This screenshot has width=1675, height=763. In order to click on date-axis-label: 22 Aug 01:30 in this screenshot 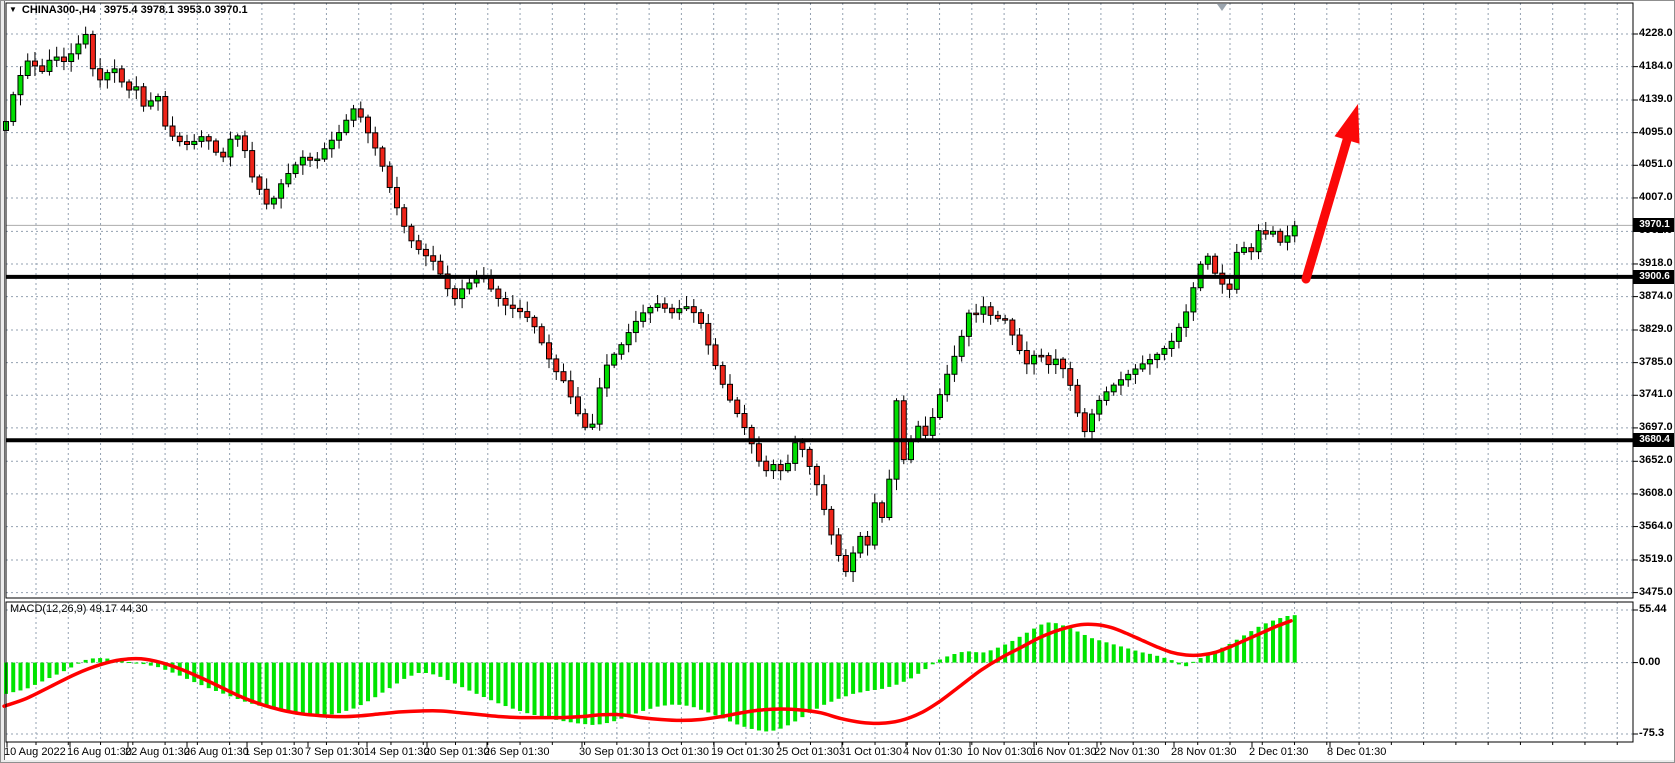, I will do `click(157, 752)`.